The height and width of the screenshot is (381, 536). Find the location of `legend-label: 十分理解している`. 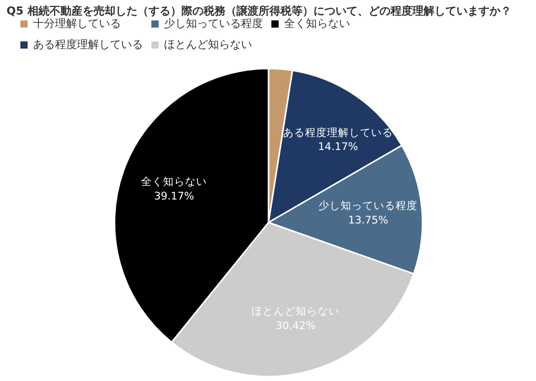

legend-label: 十分理解している is located at coordinates (77, 23).